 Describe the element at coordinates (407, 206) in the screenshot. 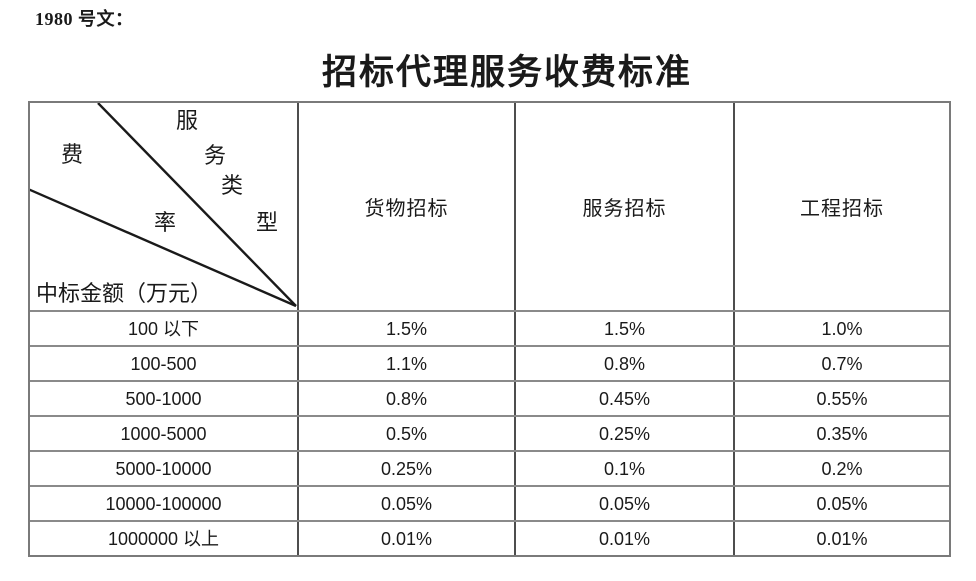

I see `column-header-goods-bidding: 货物招标` at that location.